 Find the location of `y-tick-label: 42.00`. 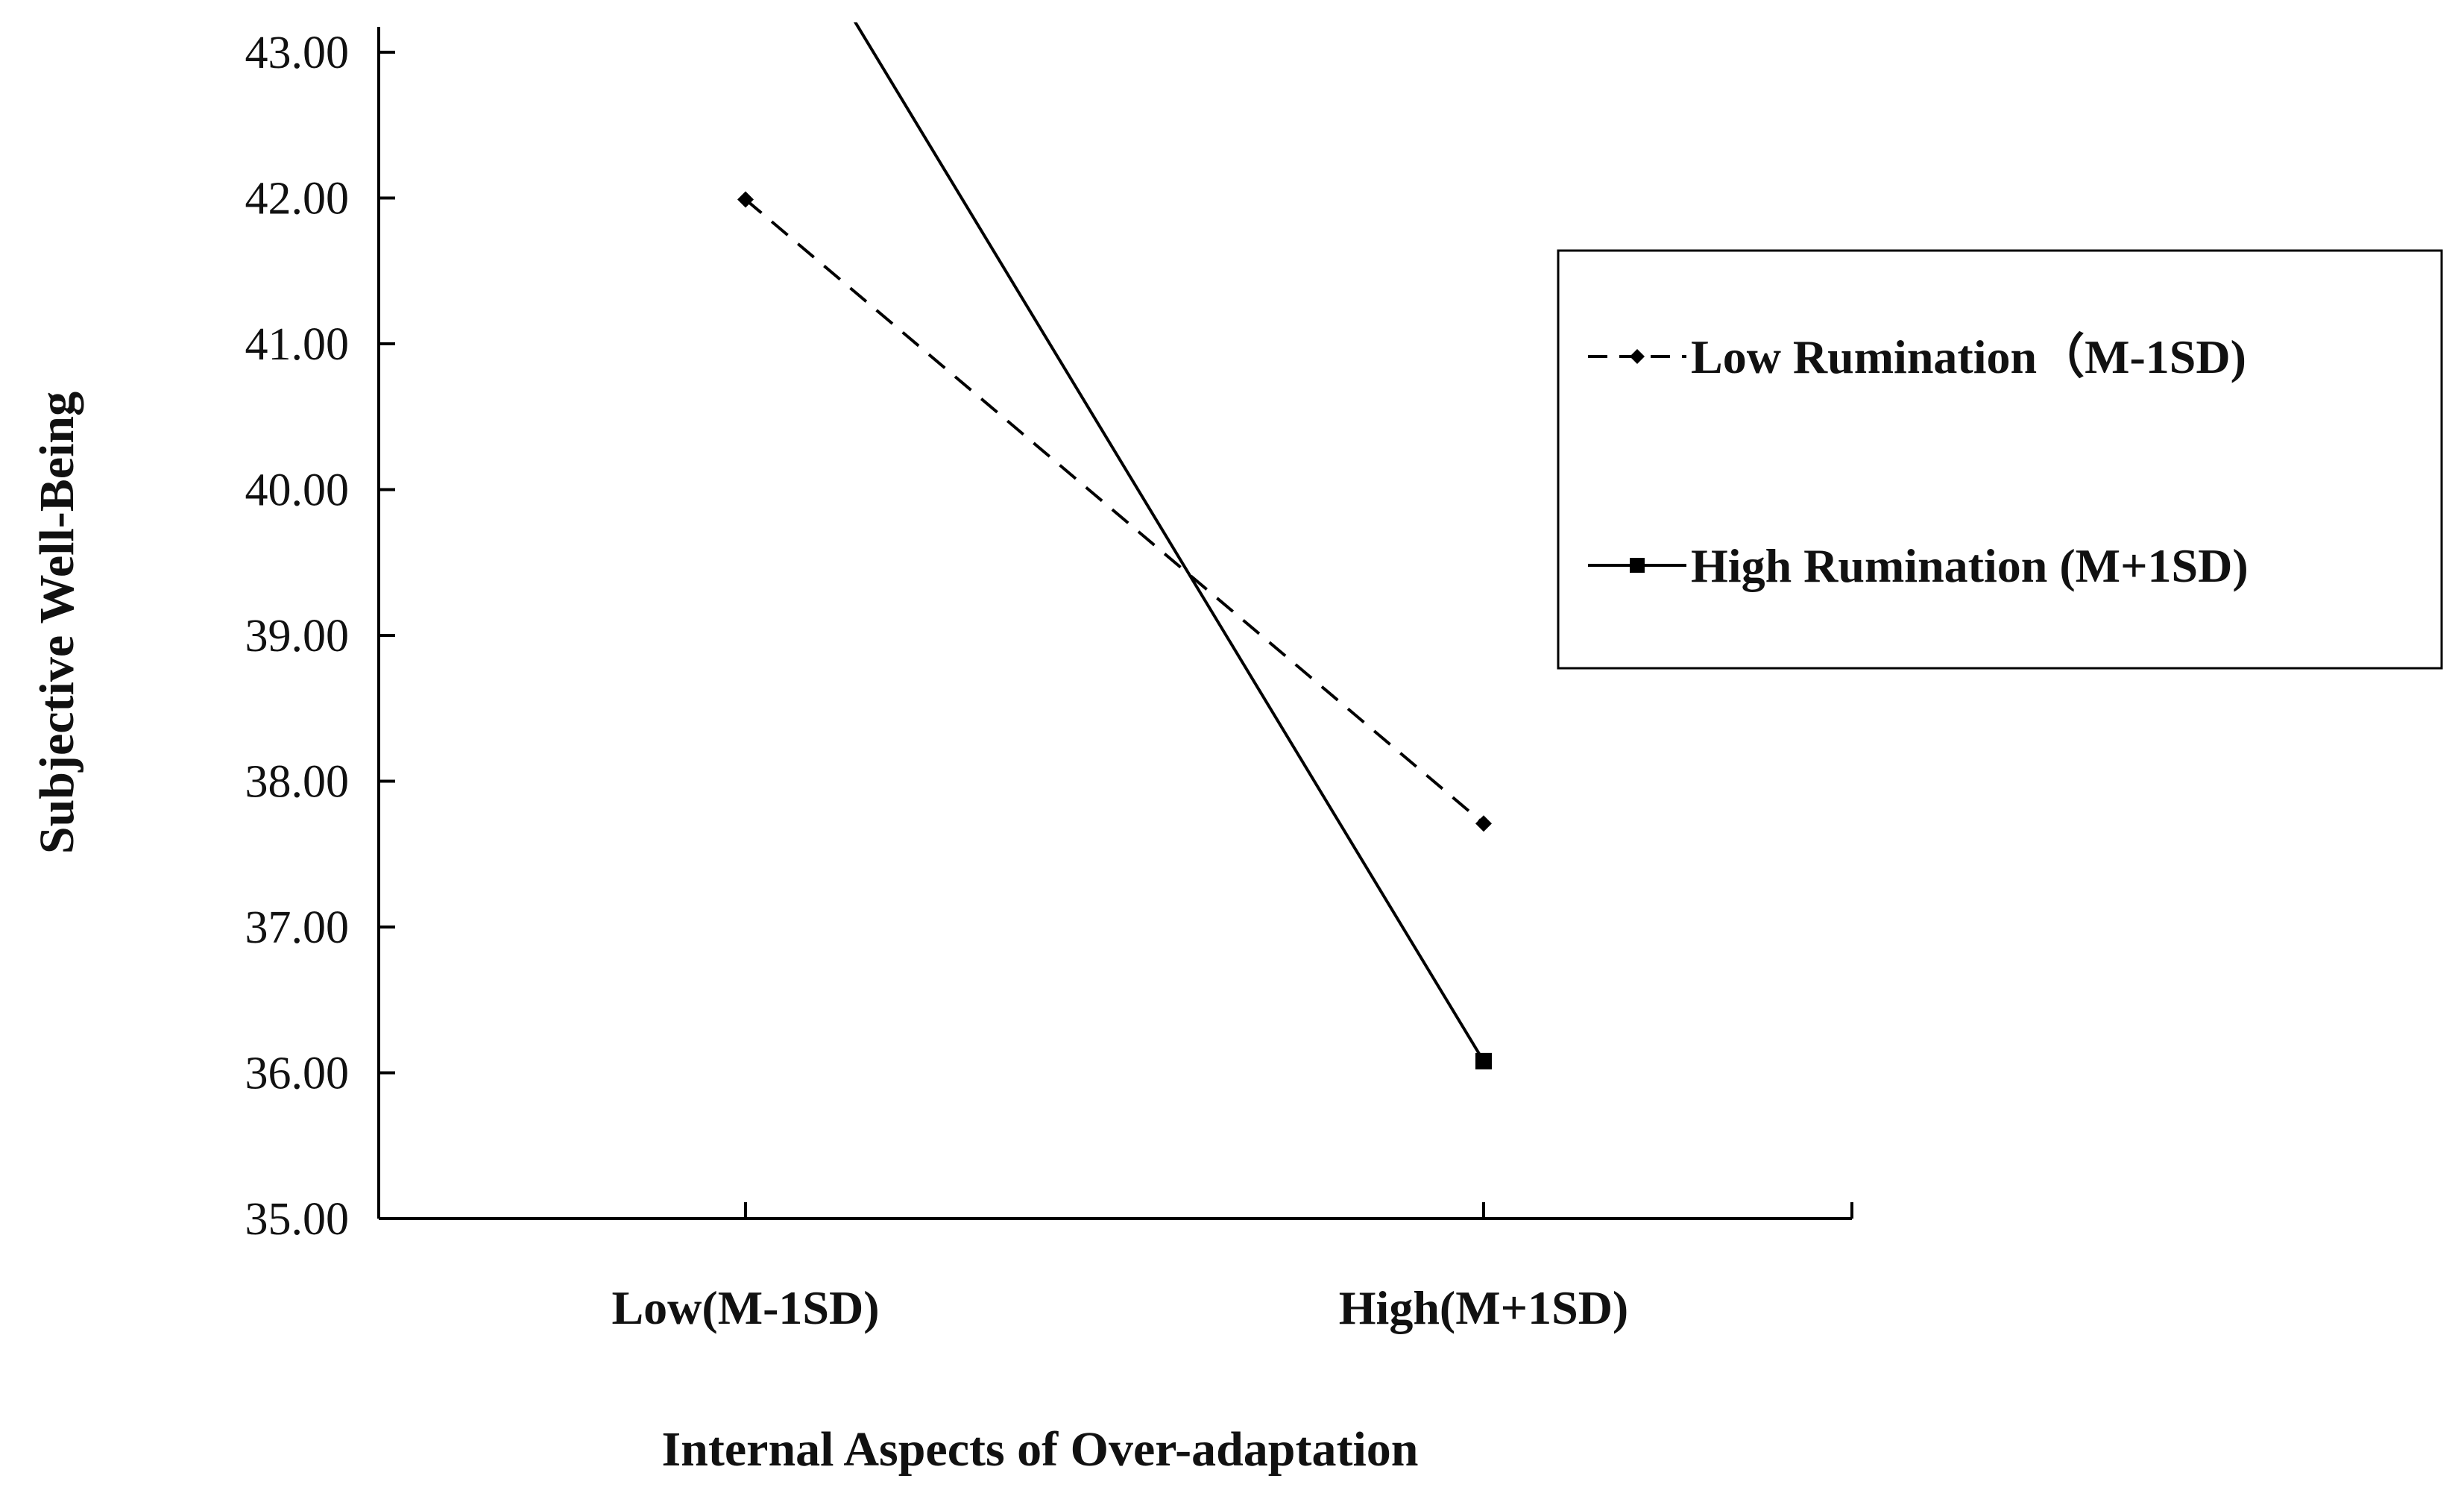

y-tick-label: 42.00 is located at coordinates (297, 199).